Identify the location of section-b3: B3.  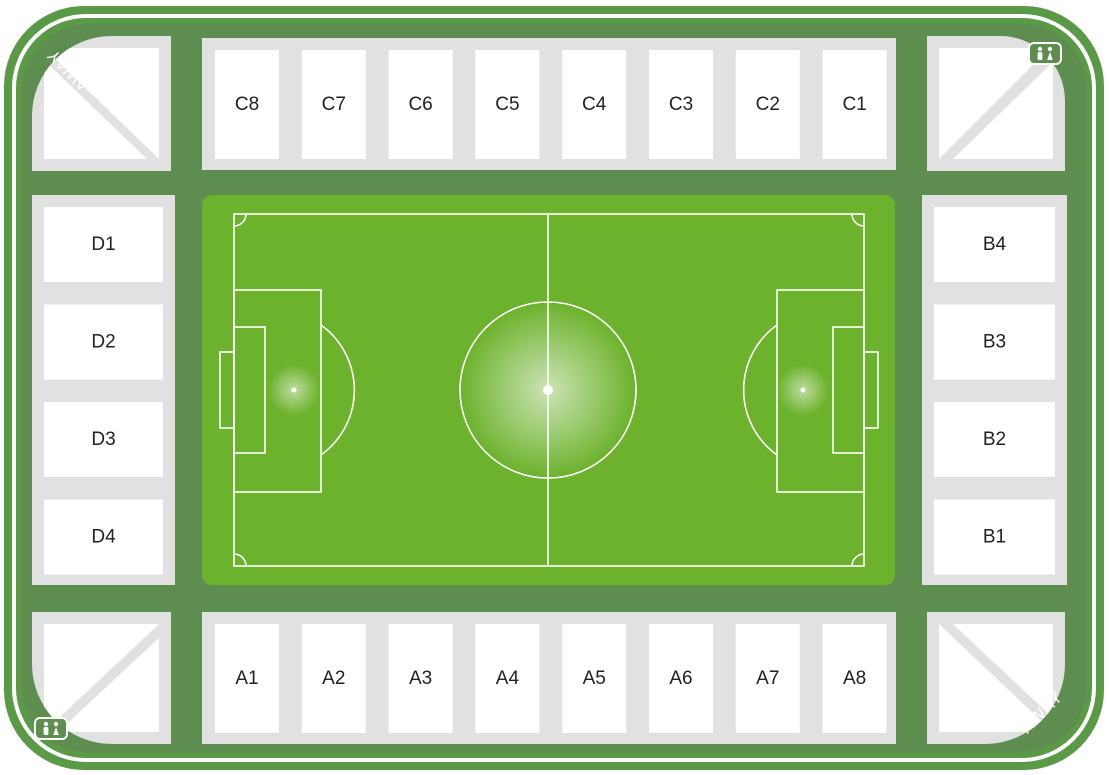
(994, 342).